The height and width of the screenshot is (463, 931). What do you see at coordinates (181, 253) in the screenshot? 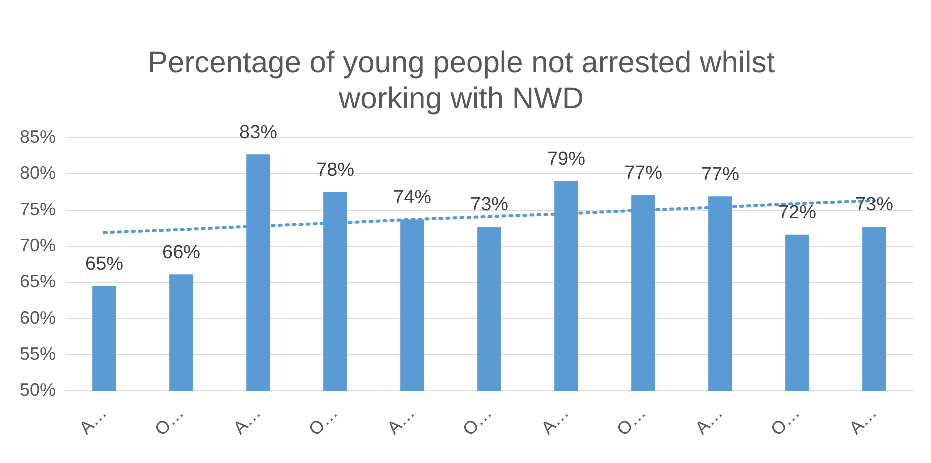
I see `data-label: 66%` at bounding box center [181, 253].